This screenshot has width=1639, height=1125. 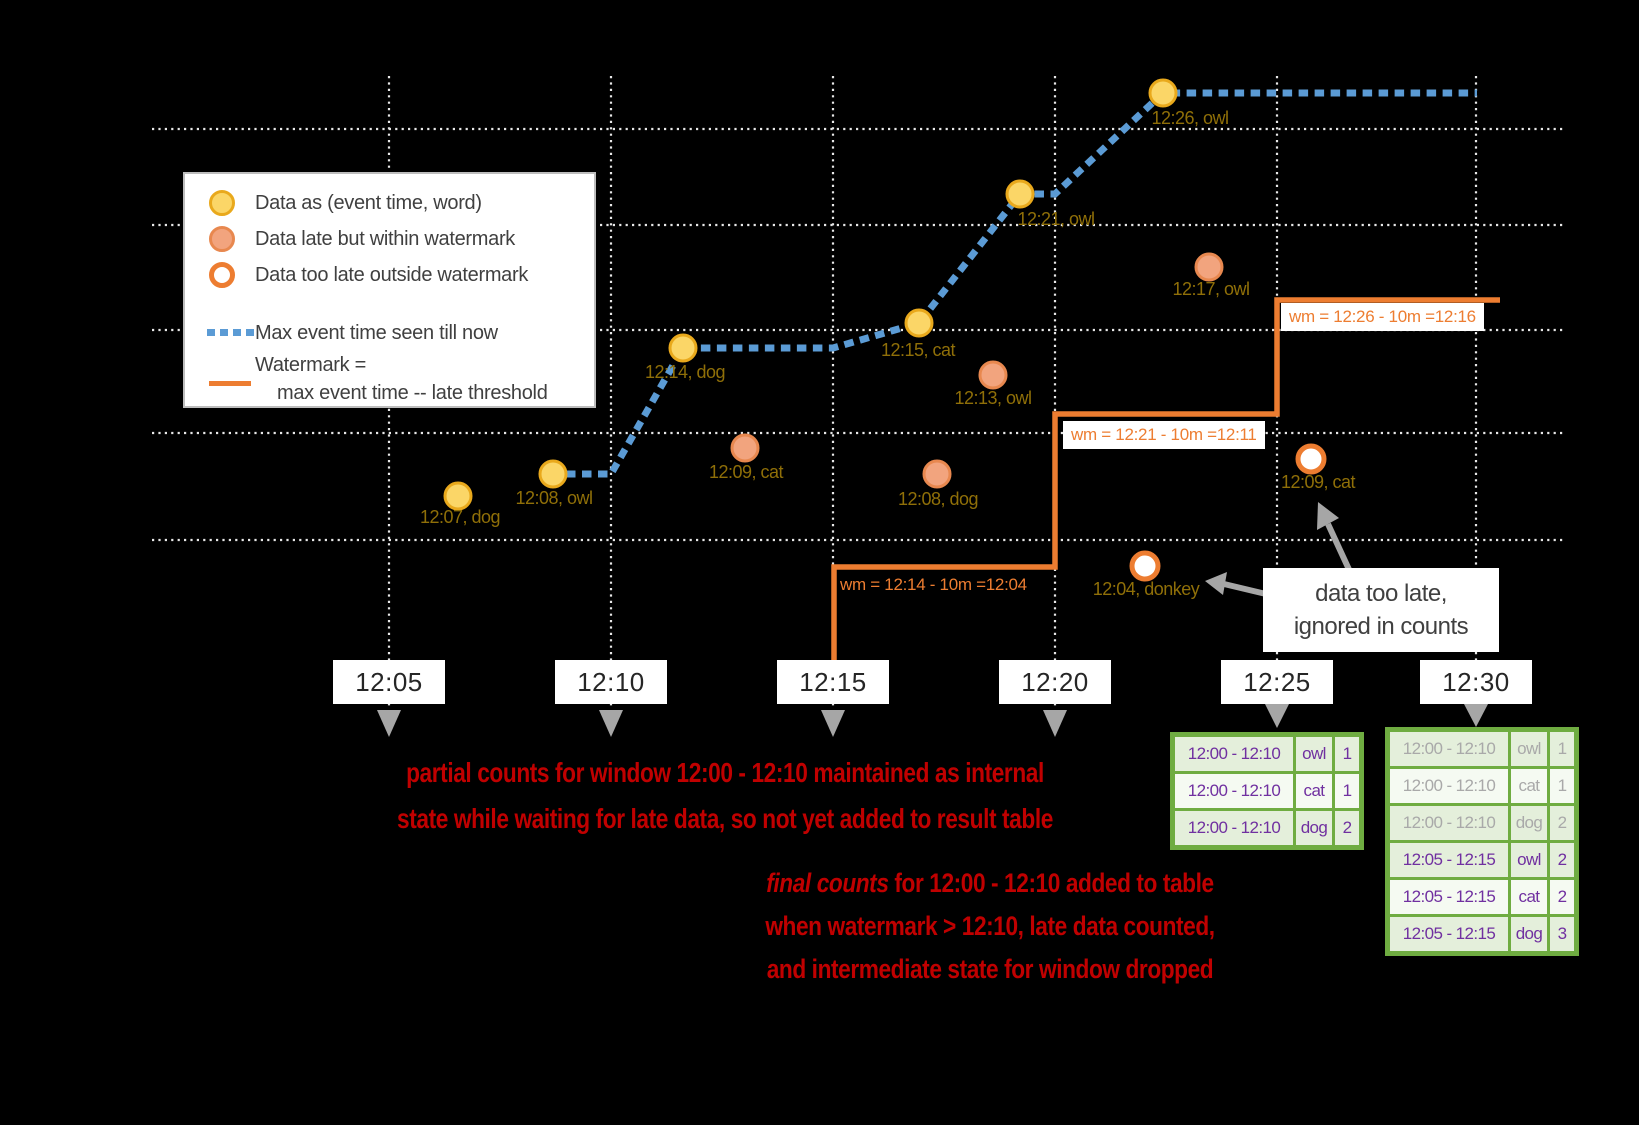 What do you see at coordinates (222, 239) in the screenshot?
I see `late-dot-icon` at bounding box center [222, 239].